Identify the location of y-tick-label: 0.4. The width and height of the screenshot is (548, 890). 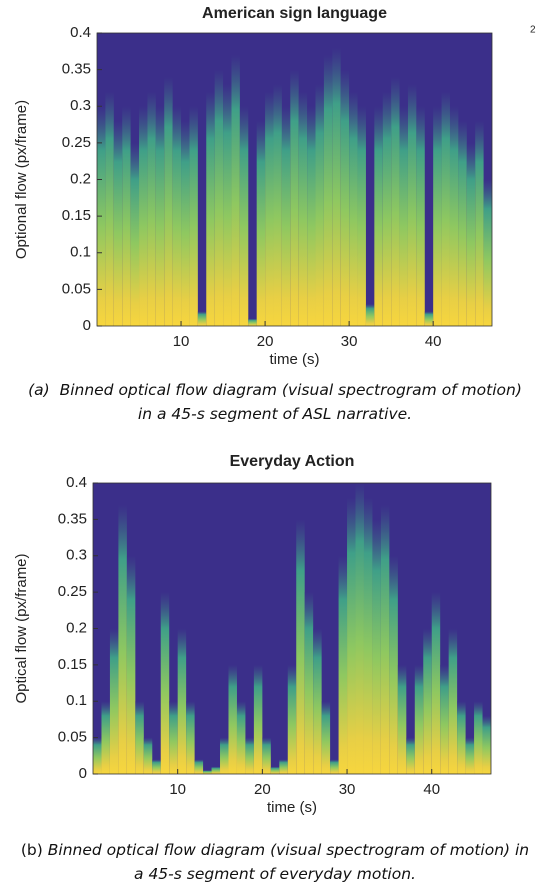
(80, 32).